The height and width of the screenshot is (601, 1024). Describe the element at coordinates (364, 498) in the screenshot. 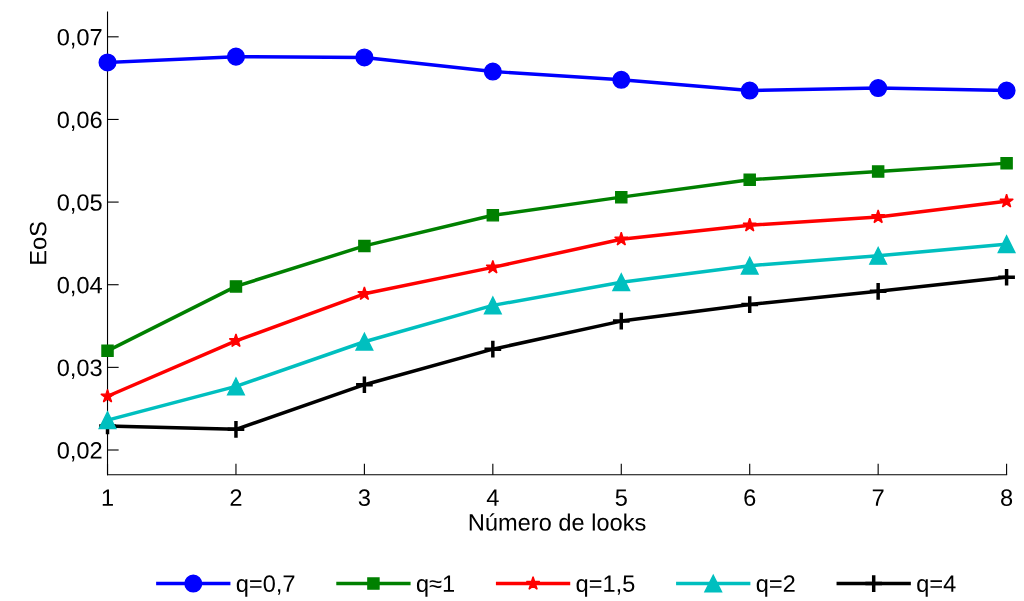

I see `x-tick-label: 3` at that location.